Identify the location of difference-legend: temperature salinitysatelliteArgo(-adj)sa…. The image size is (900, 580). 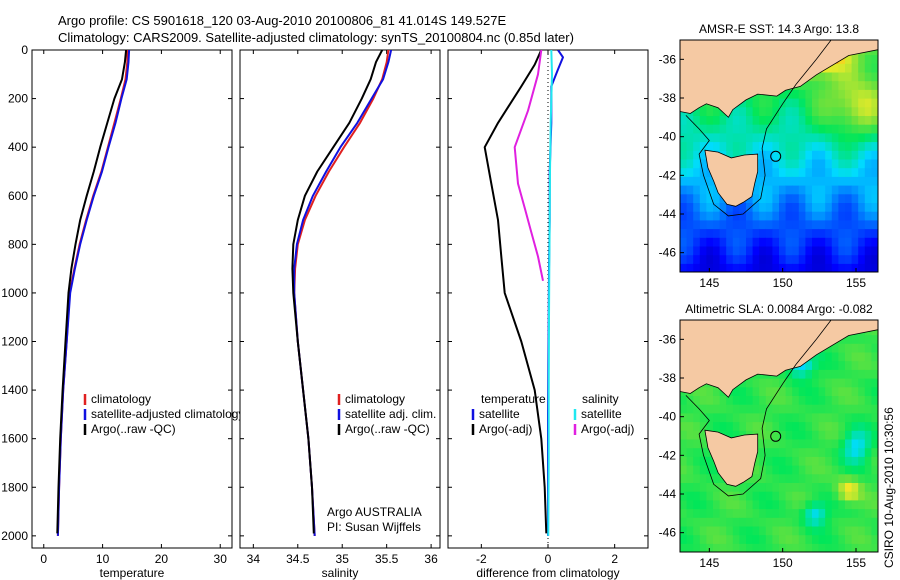
(552, 414).